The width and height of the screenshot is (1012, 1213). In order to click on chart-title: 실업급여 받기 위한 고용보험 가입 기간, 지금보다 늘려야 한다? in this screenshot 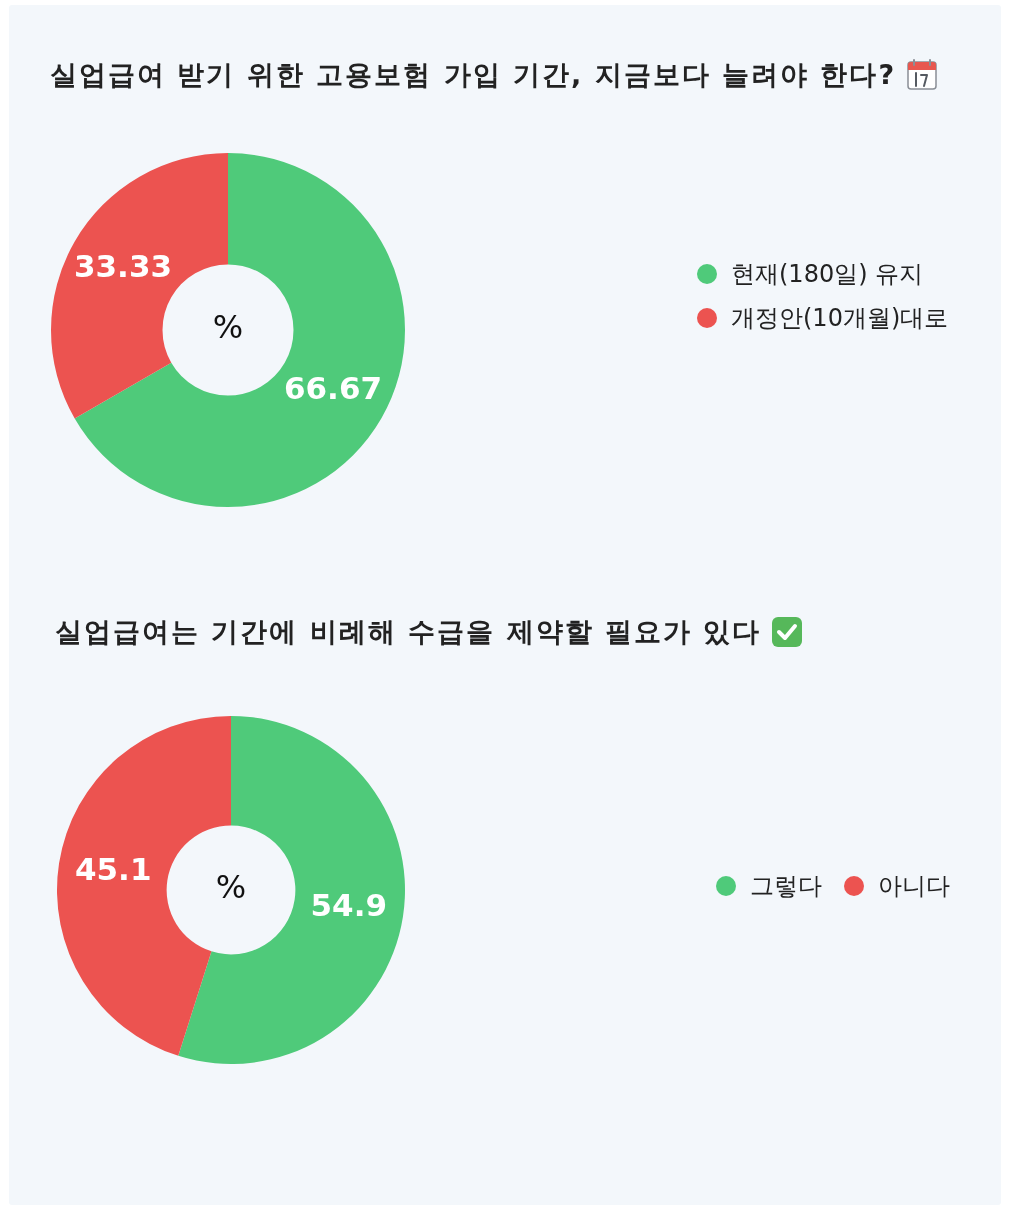, I will do `click(473, 75)`.